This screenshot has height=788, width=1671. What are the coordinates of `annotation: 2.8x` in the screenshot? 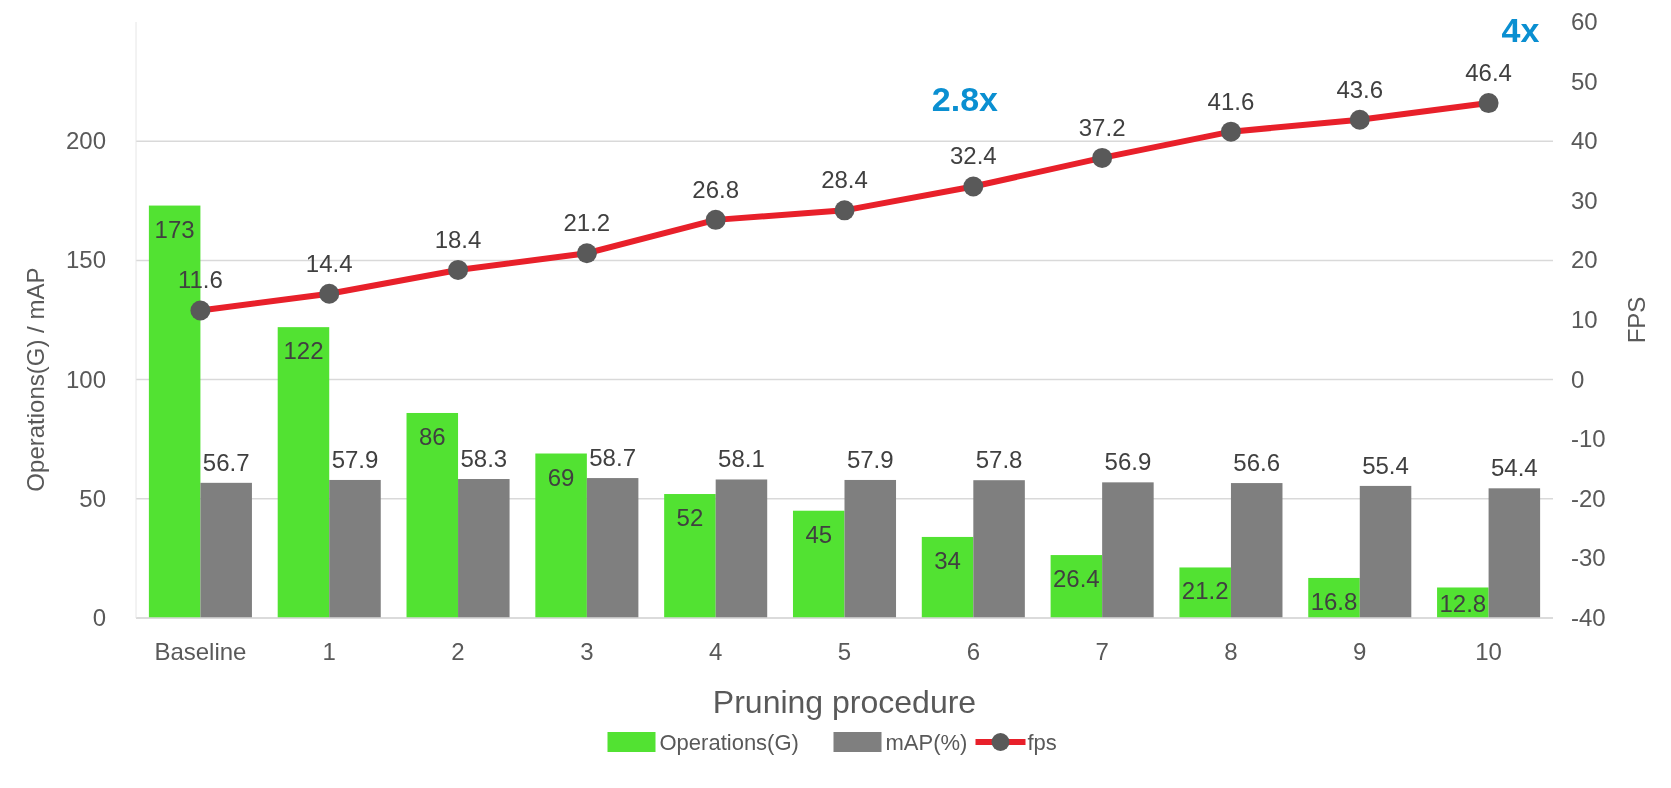 It's located at (965, 98).